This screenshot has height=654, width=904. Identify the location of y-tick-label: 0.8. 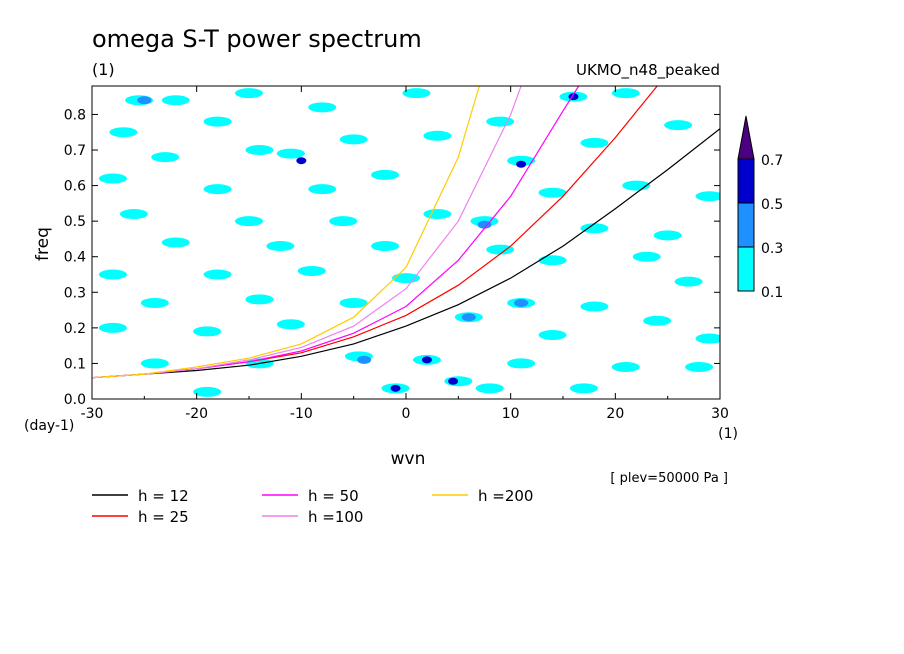
(75, 115).